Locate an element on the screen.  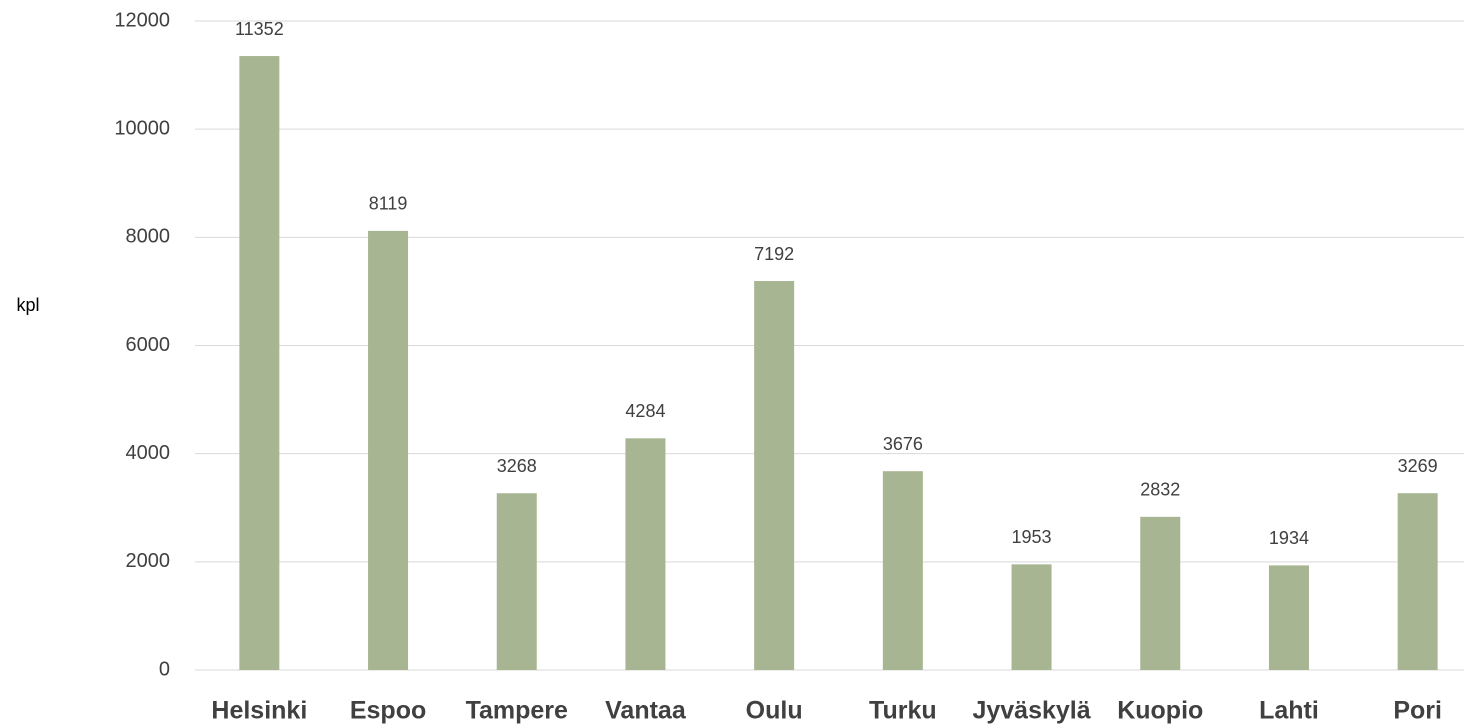
x-tick-label: Jyväskylä is located at coordinates (1031, 711).